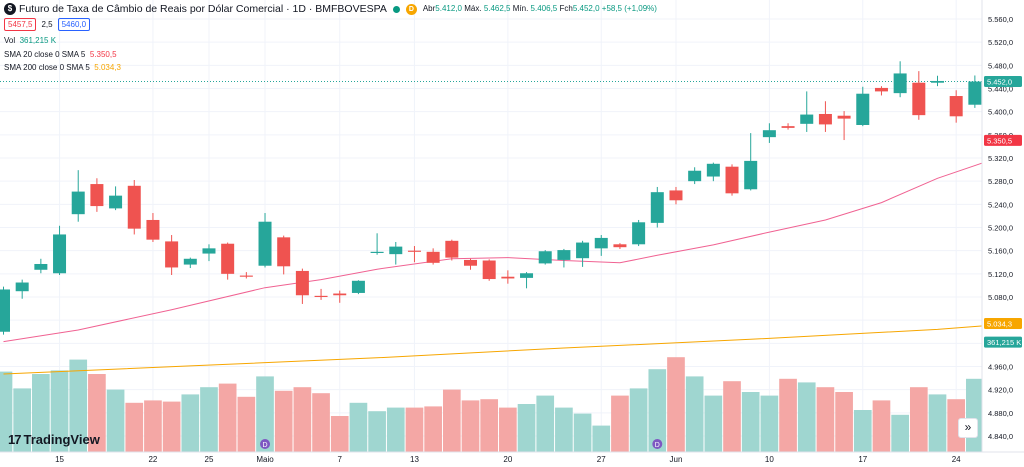 The width and height of the screenshot is (1024, 467). Describe the element at coordinates (657, 444) in the screenshot. I see `event-marker-icon` at that location.